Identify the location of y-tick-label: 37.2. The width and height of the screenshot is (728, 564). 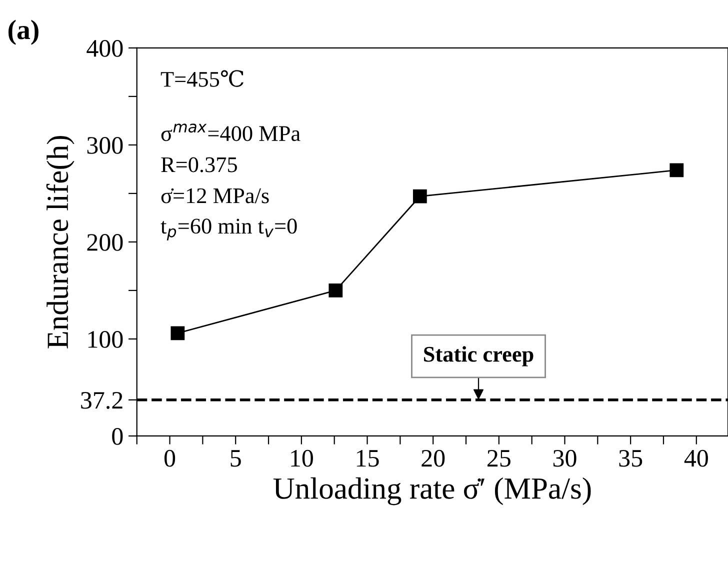
(101, 400).